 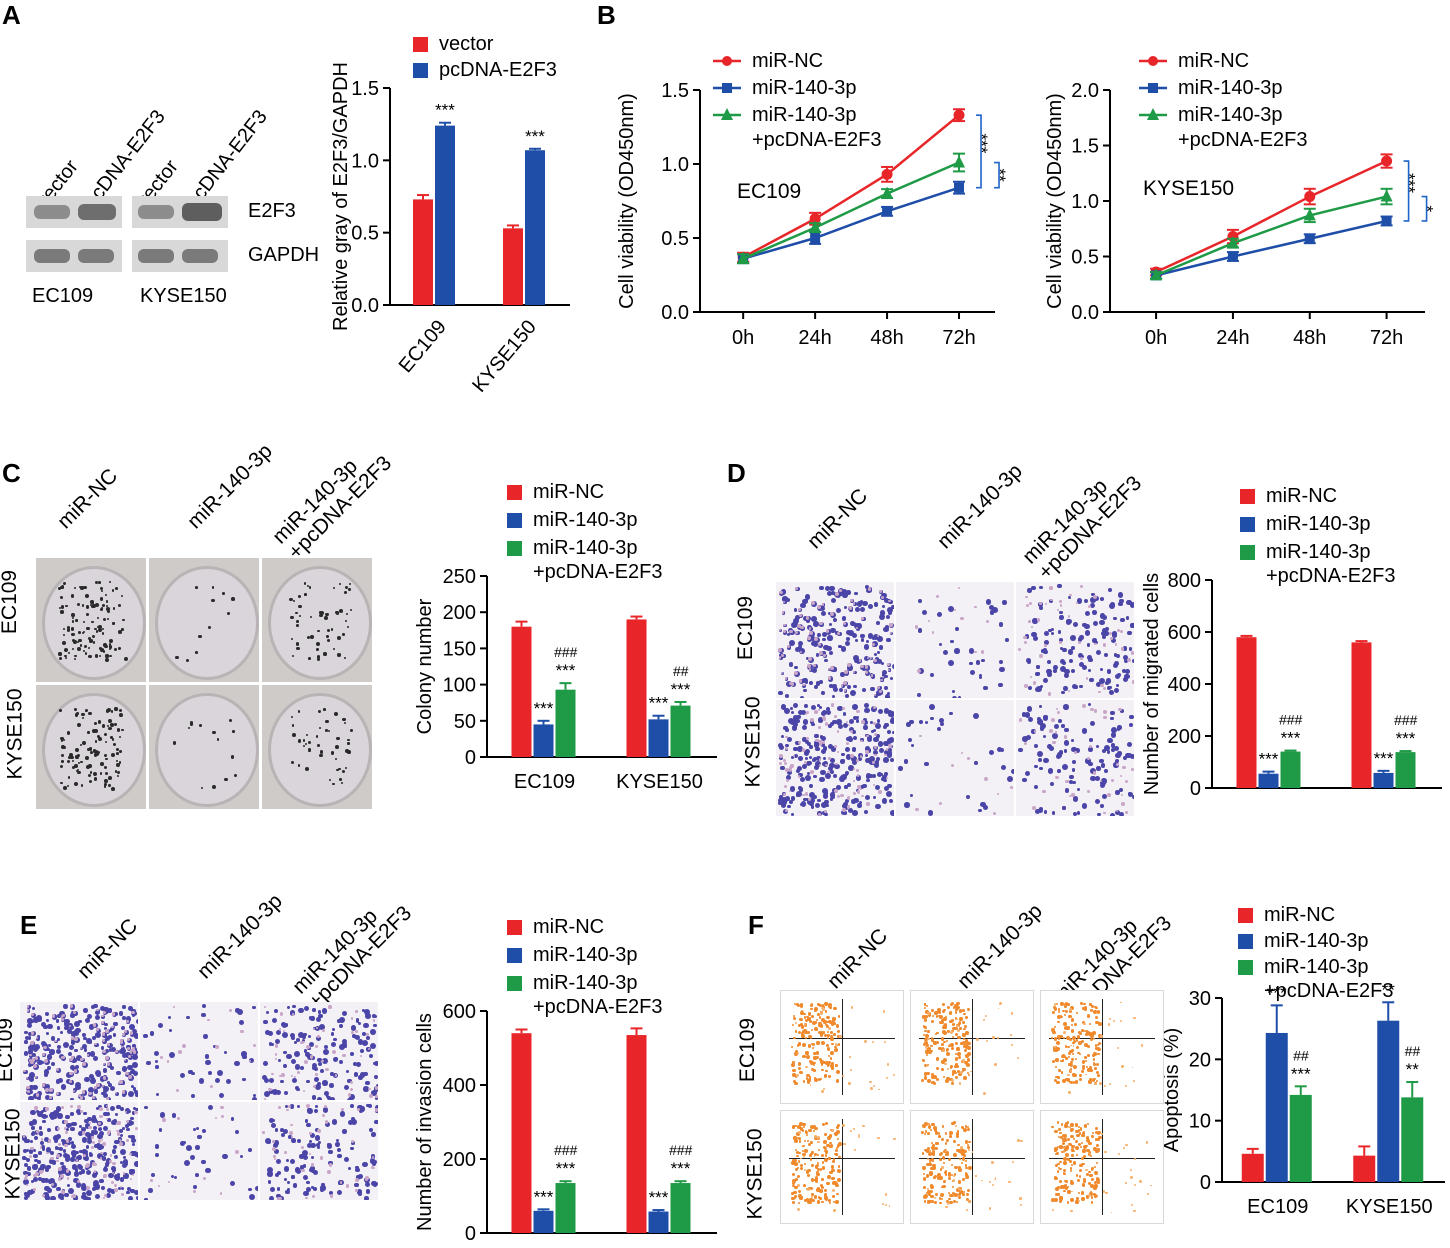 What do you see at coordinates (1271, 248) in the screenshot?
I see `series-line` at bounding box center [1271, 248].